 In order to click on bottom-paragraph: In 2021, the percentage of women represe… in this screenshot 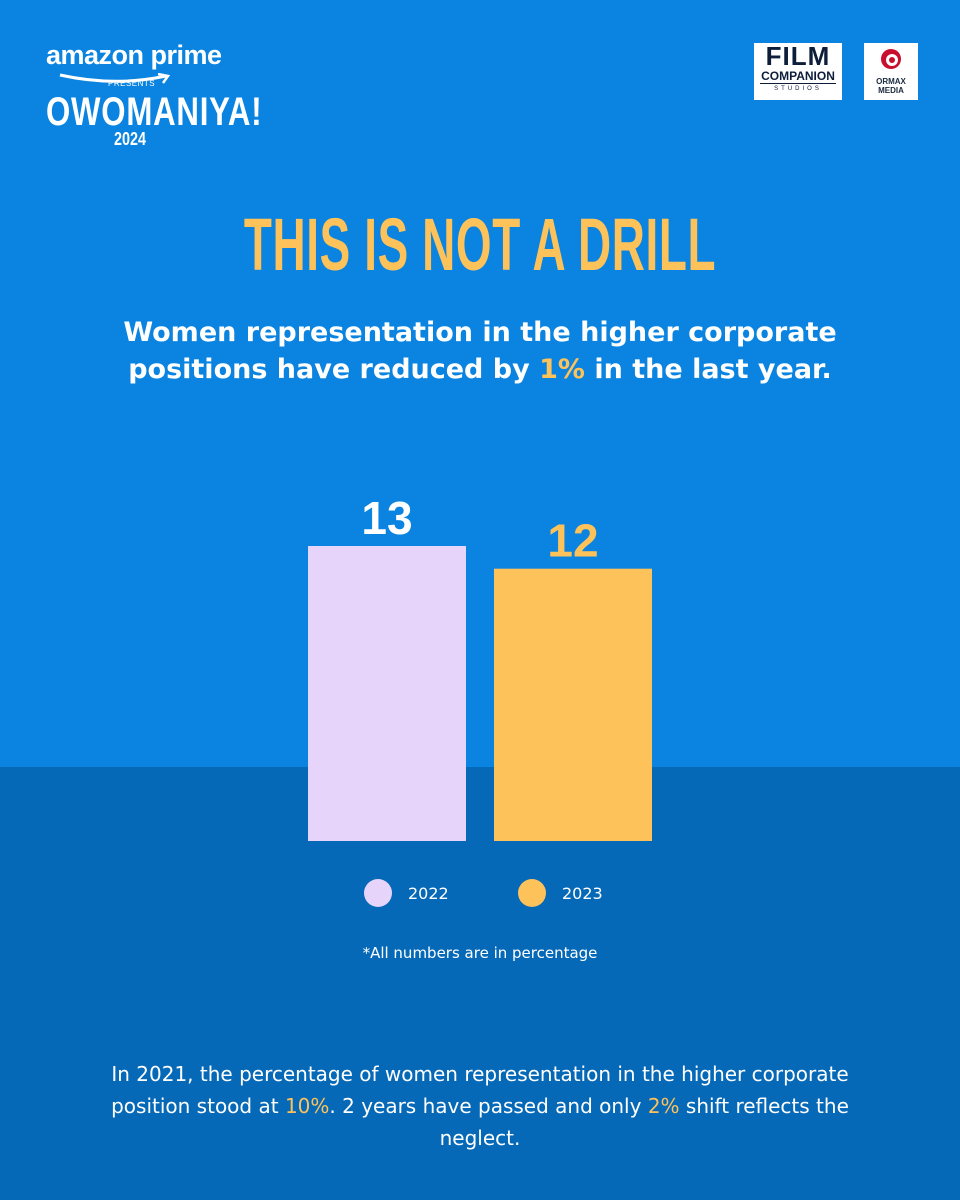, I will do `click(480, 1106)`.